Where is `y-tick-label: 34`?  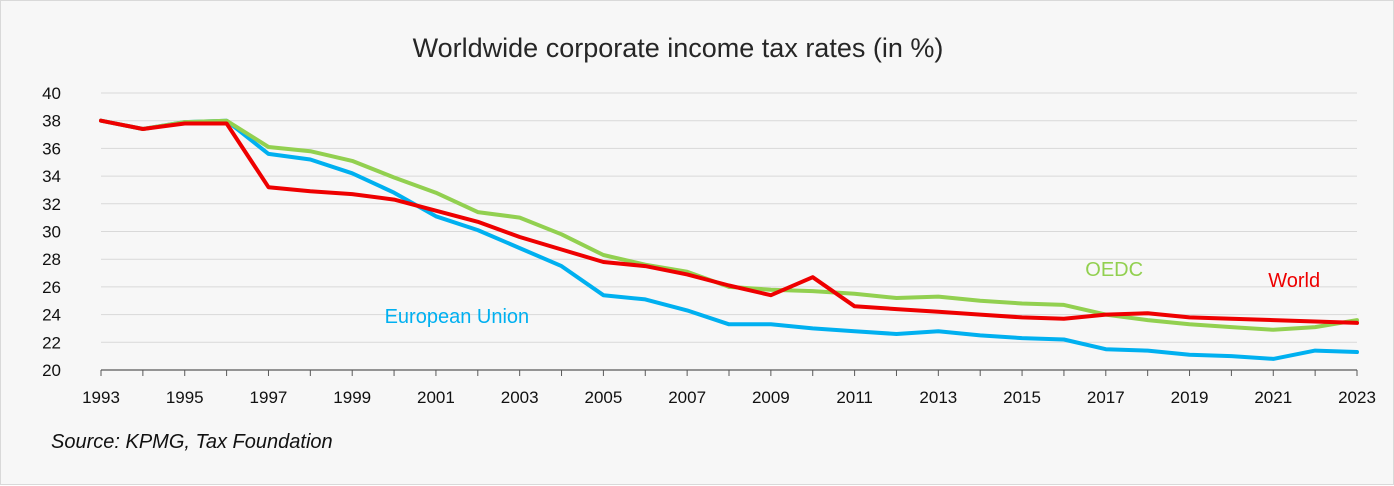 y-tick-label: 34 is located at coordinates (51, 176).